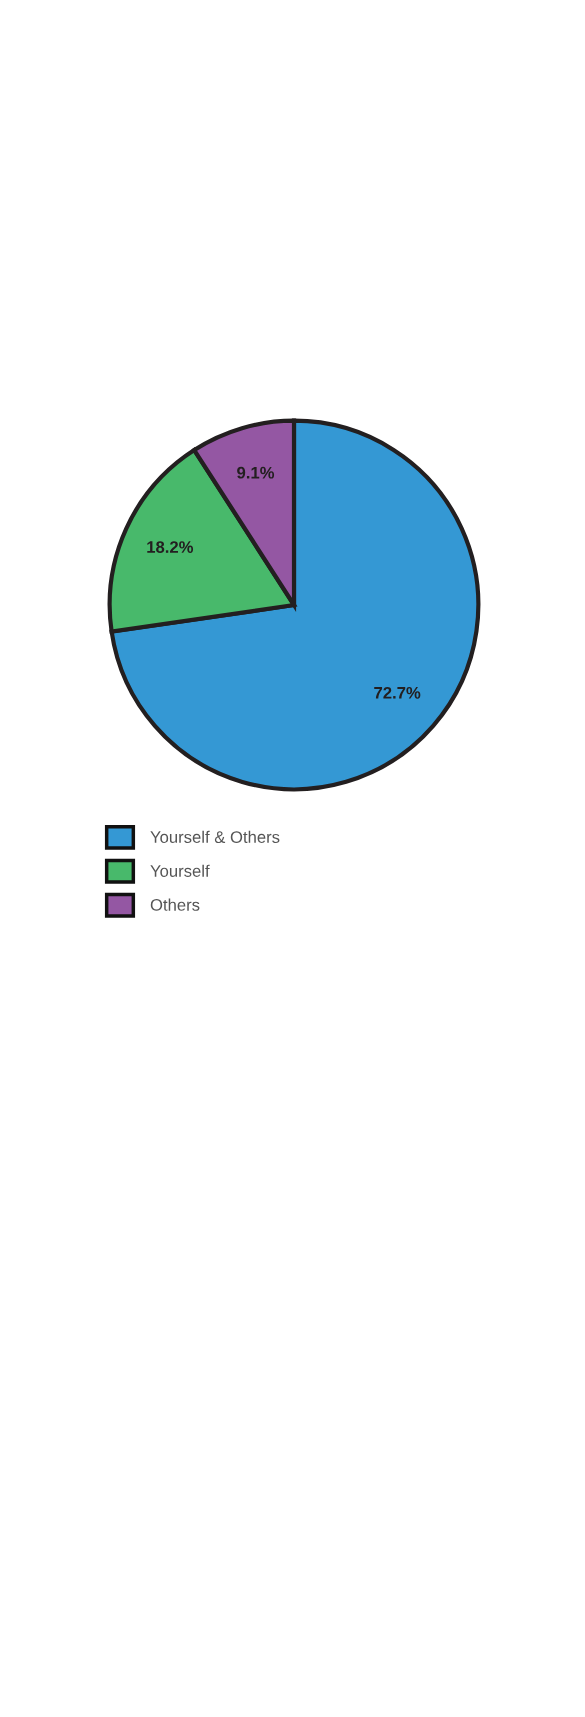 The height and width of the screenshot is (1717, 585). I want to click on legend-label: Yourself, so click(180, 870).